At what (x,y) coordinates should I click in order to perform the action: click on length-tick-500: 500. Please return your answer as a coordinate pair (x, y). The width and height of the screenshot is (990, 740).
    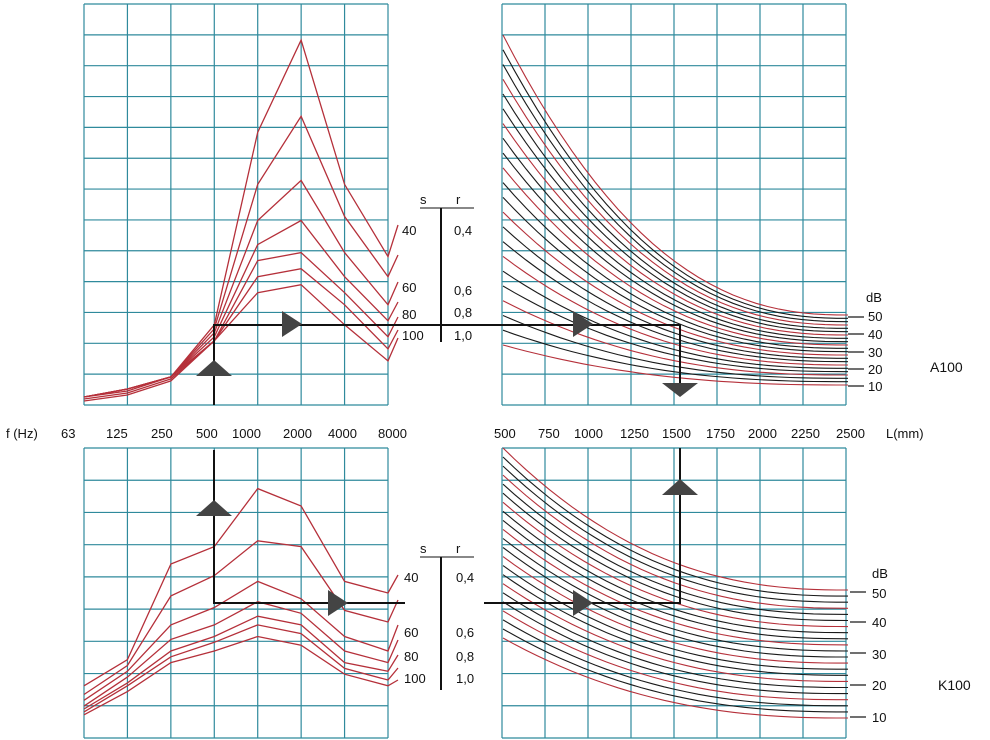
    Looking at the image, I should click on (505, 433).